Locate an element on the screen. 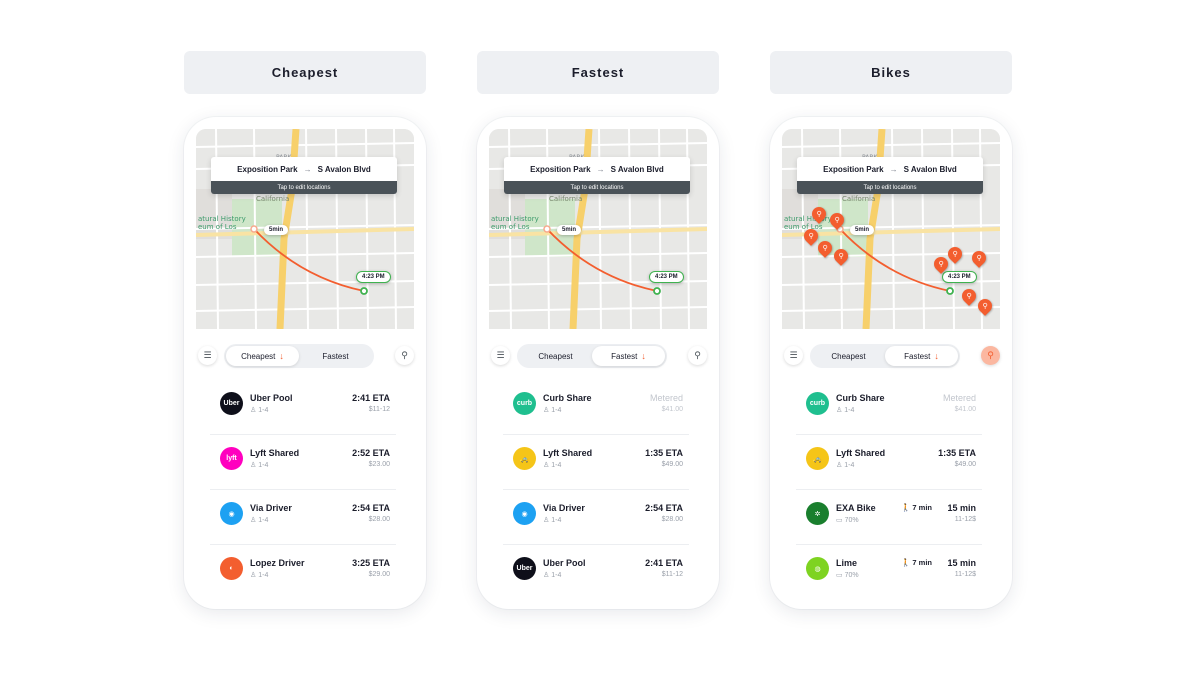  sort-segmented-control: Cheapest ↓ Fastest is located at coordinates (299, 356).